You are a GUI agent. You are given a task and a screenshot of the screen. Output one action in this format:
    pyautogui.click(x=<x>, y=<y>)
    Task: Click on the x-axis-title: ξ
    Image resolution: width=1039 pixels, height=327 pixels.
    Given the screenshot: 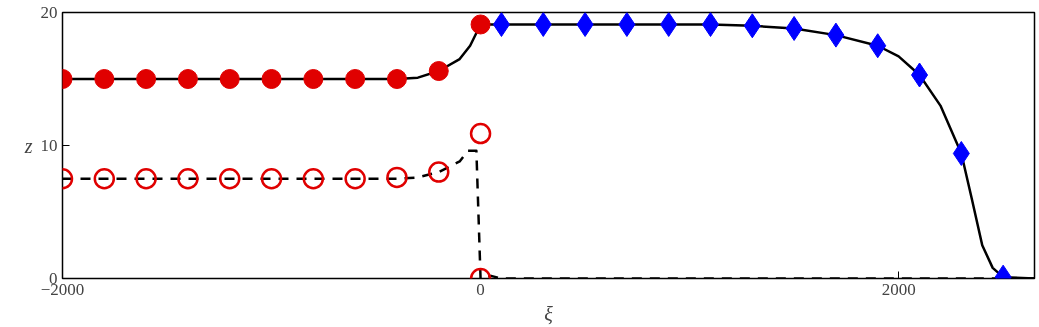 What is the action you would take?
    pyautogui.click(x=549, y=313)
    